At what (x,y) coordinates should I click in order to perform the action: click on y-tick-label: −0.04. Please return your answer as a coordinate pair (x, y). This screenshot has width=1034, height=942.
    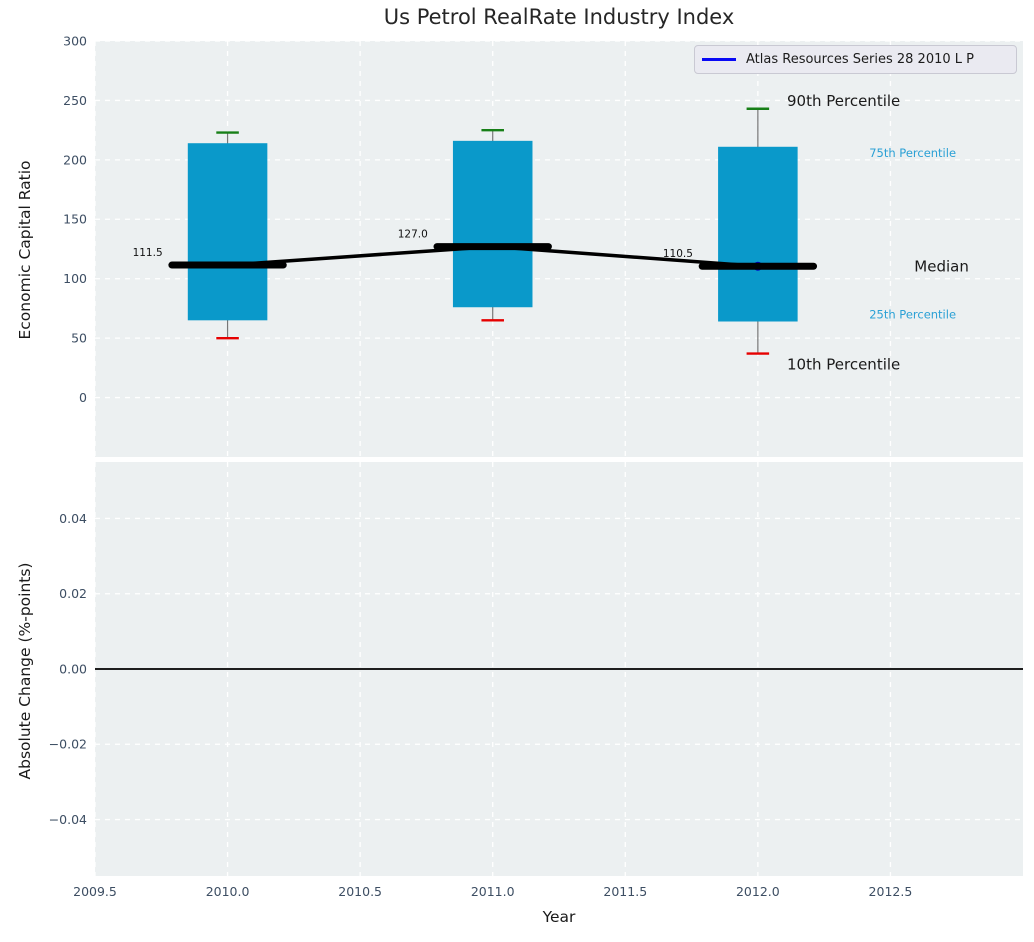
    Looking at the image, I should click on (68, 819).